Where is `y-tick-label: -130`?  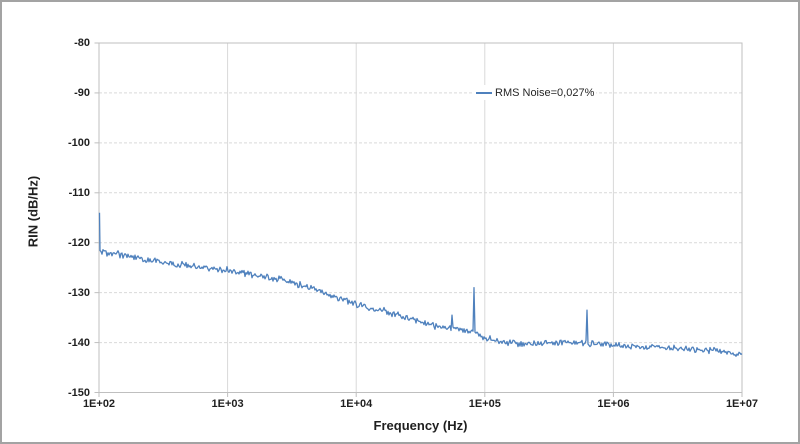 y-tick-label: -130 is located at coordinates (78, 292).